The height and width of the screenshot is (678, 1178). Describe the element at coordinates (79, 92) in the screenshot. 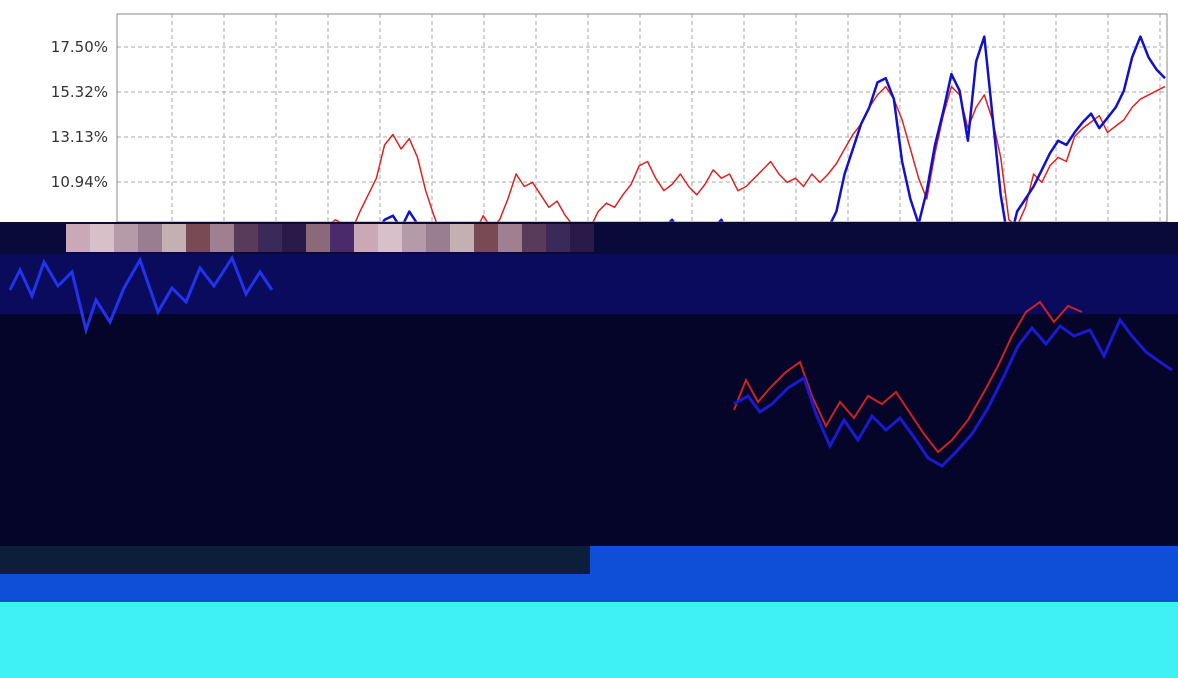

I see `y-tick-label: 15.32%` at that location.